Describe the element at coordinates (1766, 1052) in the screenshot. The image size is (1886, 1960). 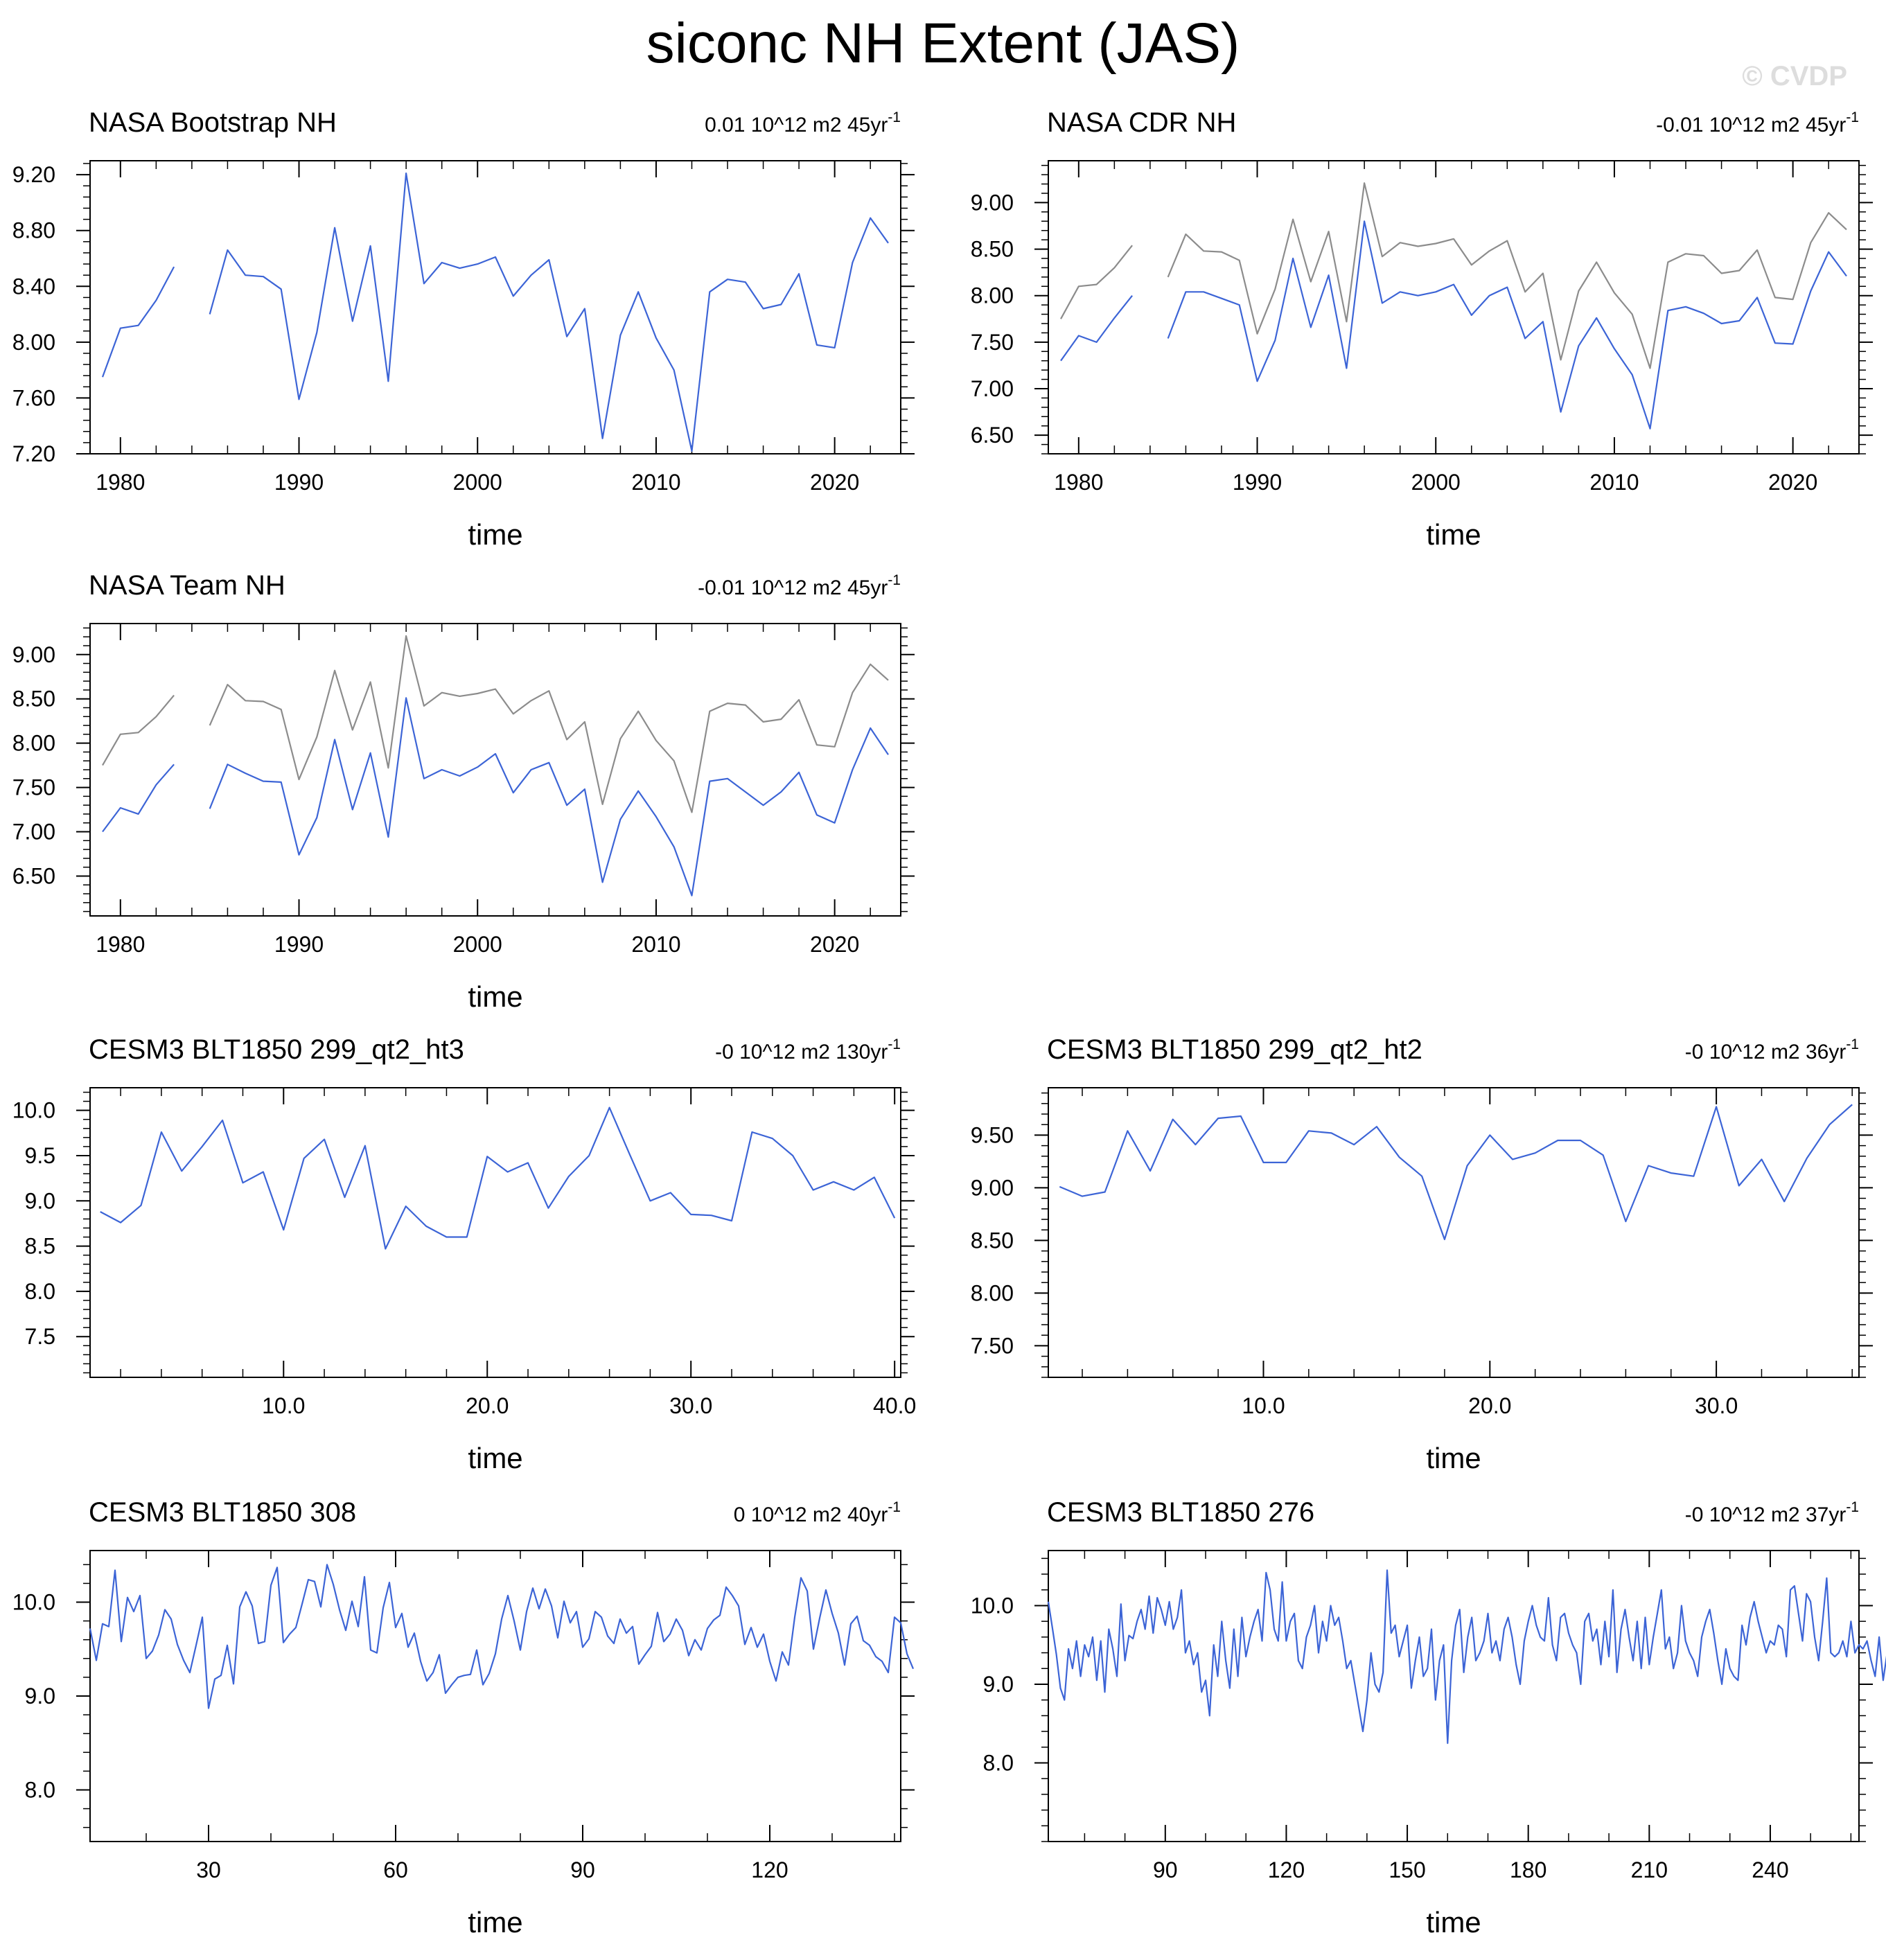
I see `trend-value: -0 10^12 m2 36yr` at that location.